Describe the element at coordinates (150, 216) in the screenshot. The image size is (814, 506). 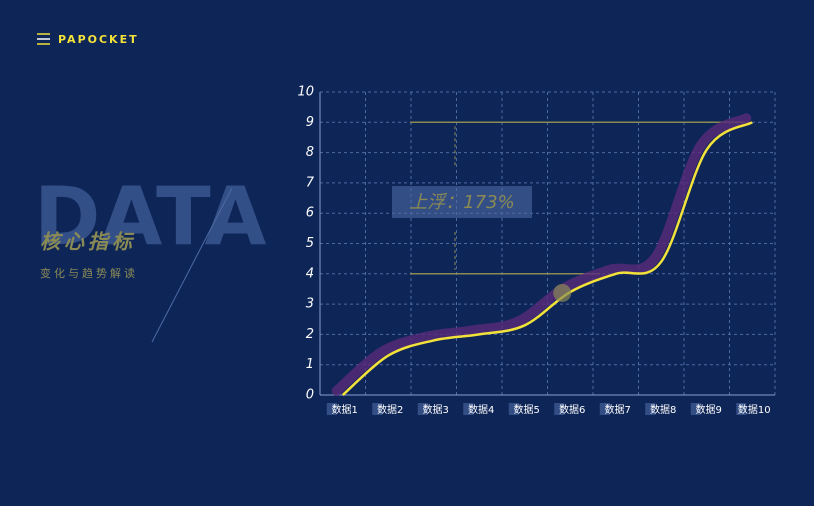
I see `watermark: DATA` at that location.